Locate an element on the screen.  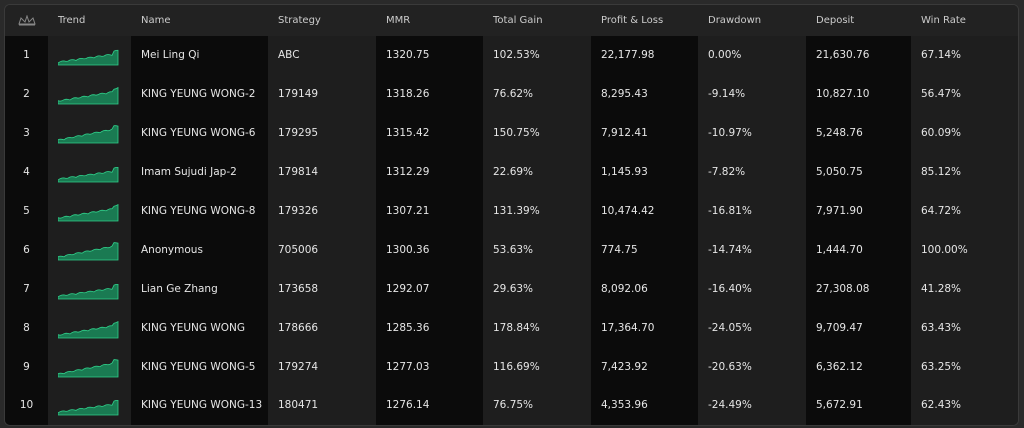
rank-cell: 10 is located at coordinates (26, 405).